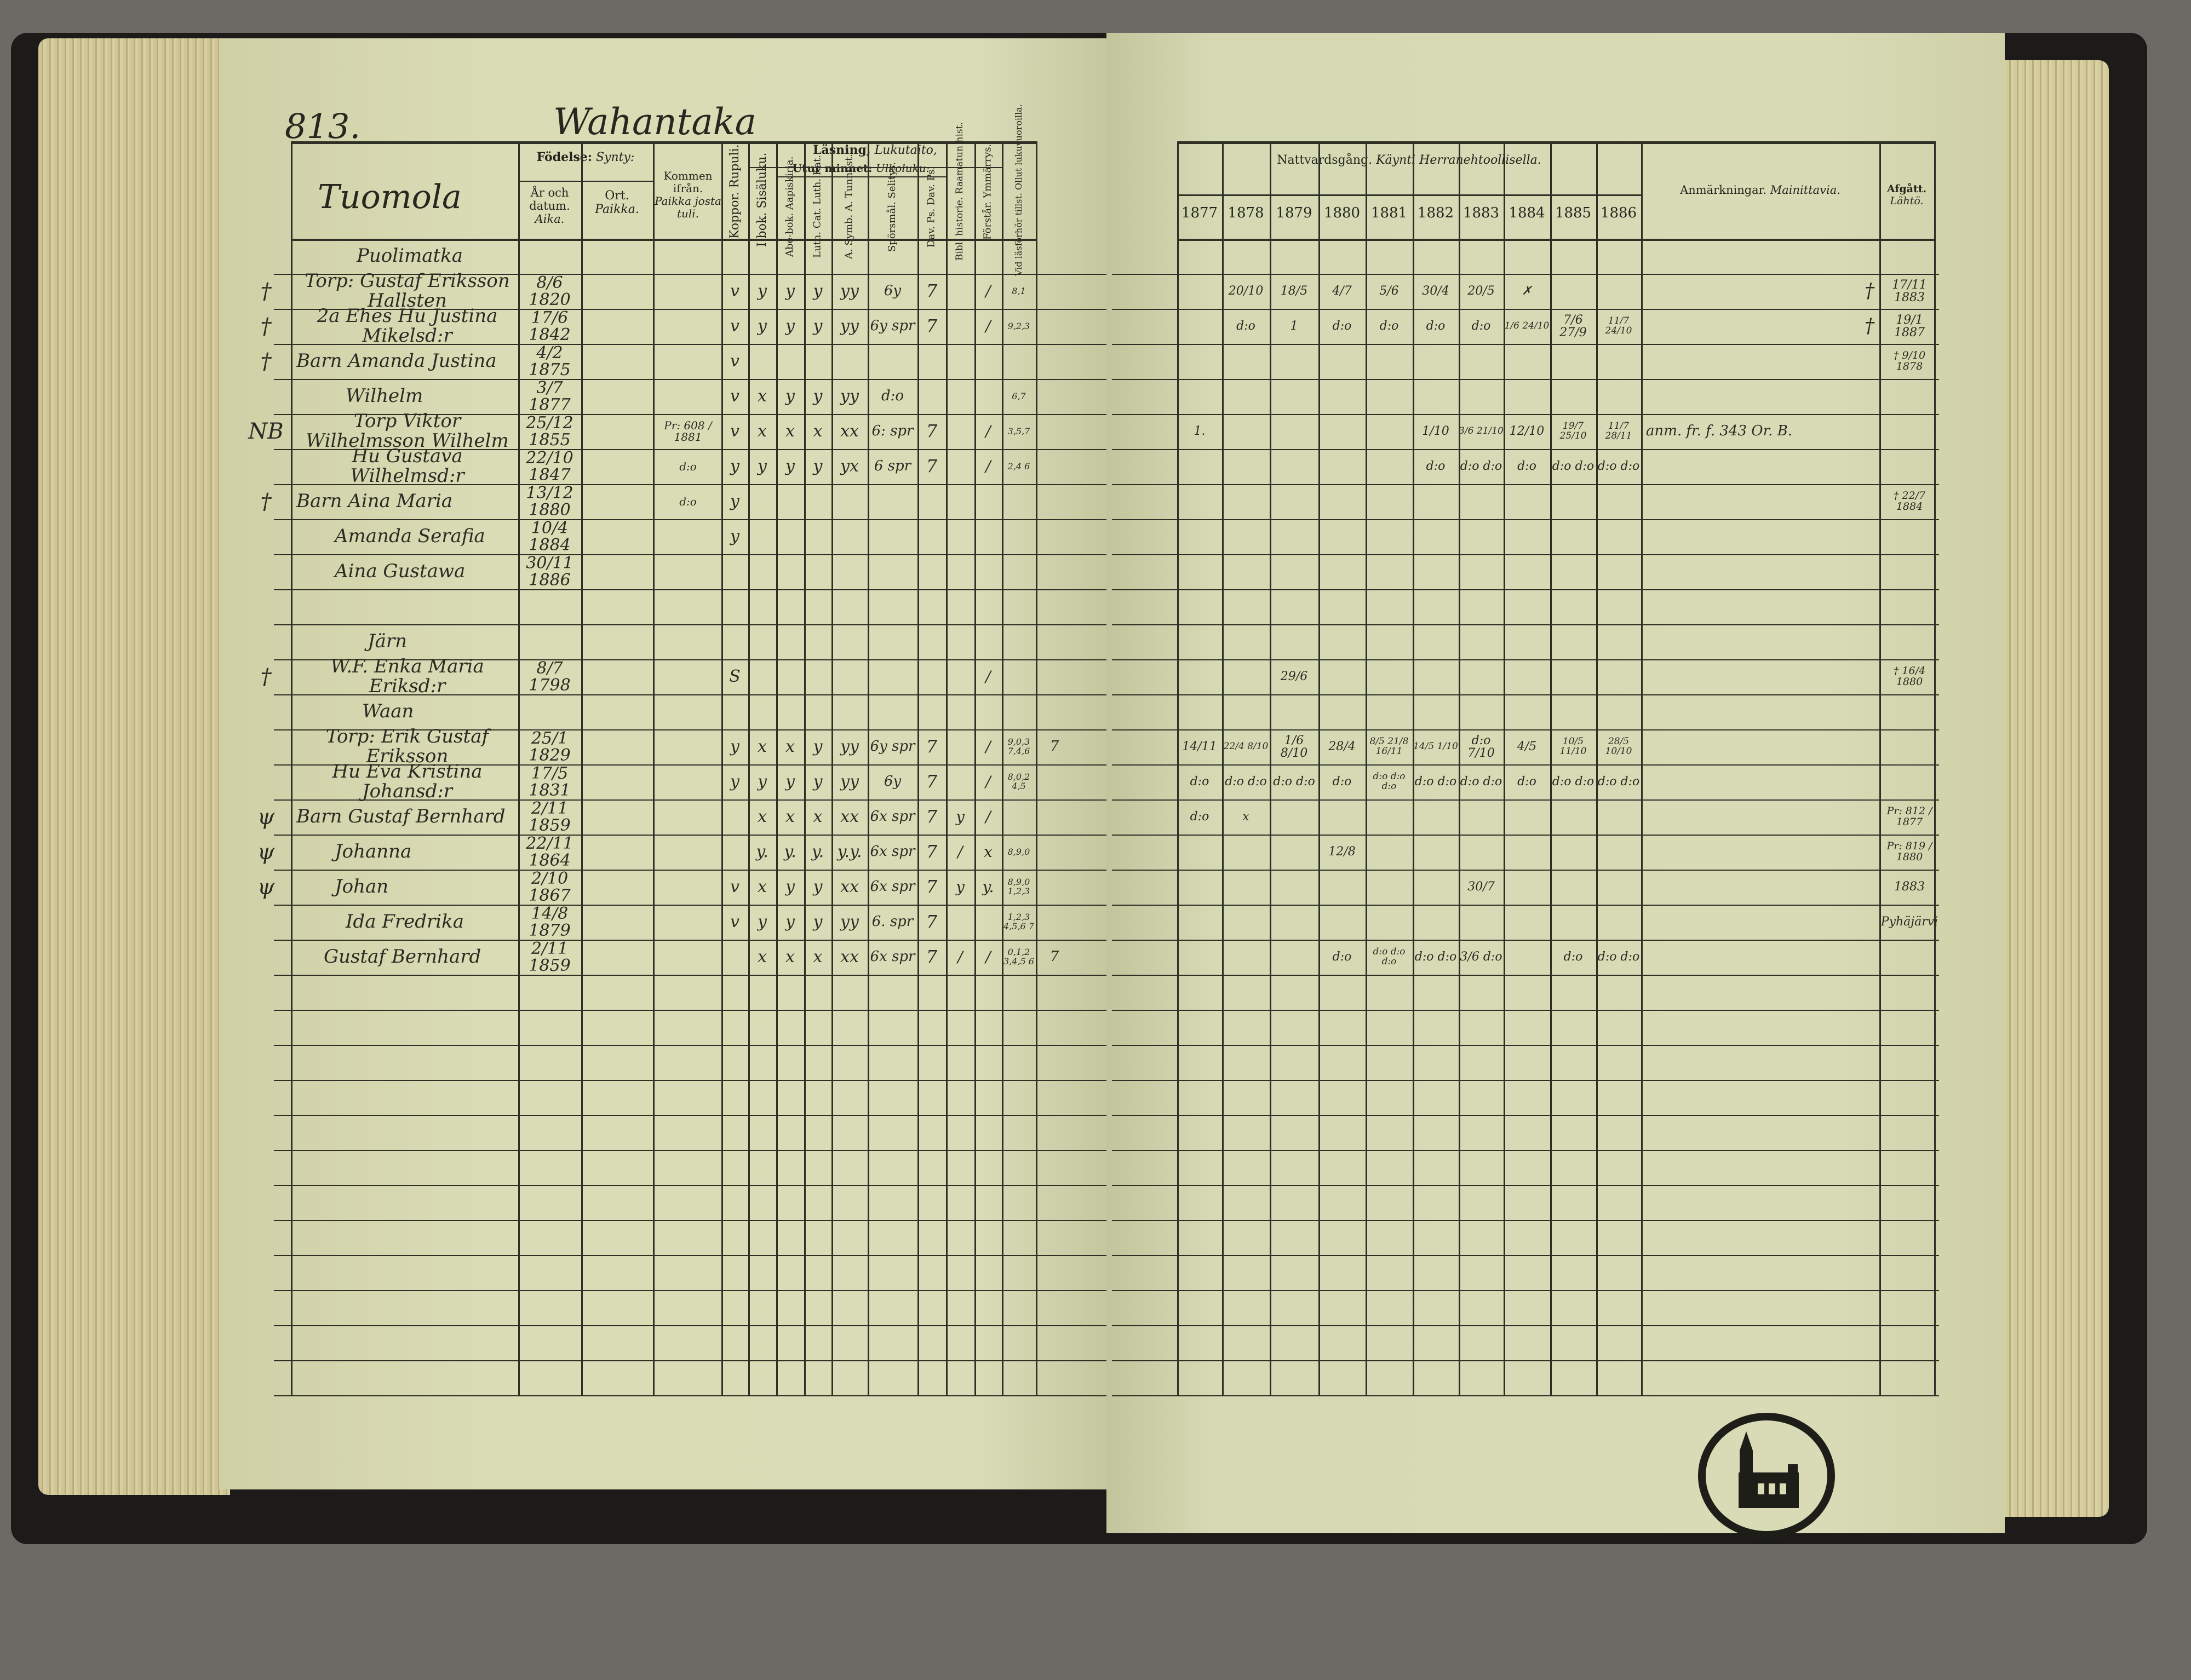 This screenshot has height=1680, width=2191. What do you see at coordinates (1054, 746) in the screenshot?
I see `person-exam-extra: 7` at bounding box center [1054, 746].